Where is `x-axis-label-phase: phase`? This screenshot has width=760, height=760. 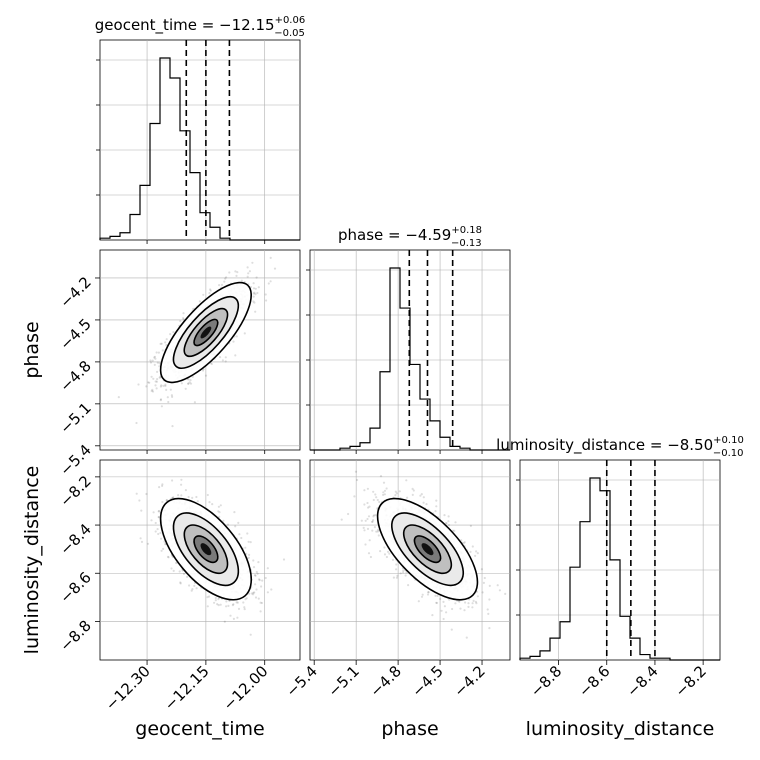 x-axis-label-phase: phase is located at coordinates (409, 729).